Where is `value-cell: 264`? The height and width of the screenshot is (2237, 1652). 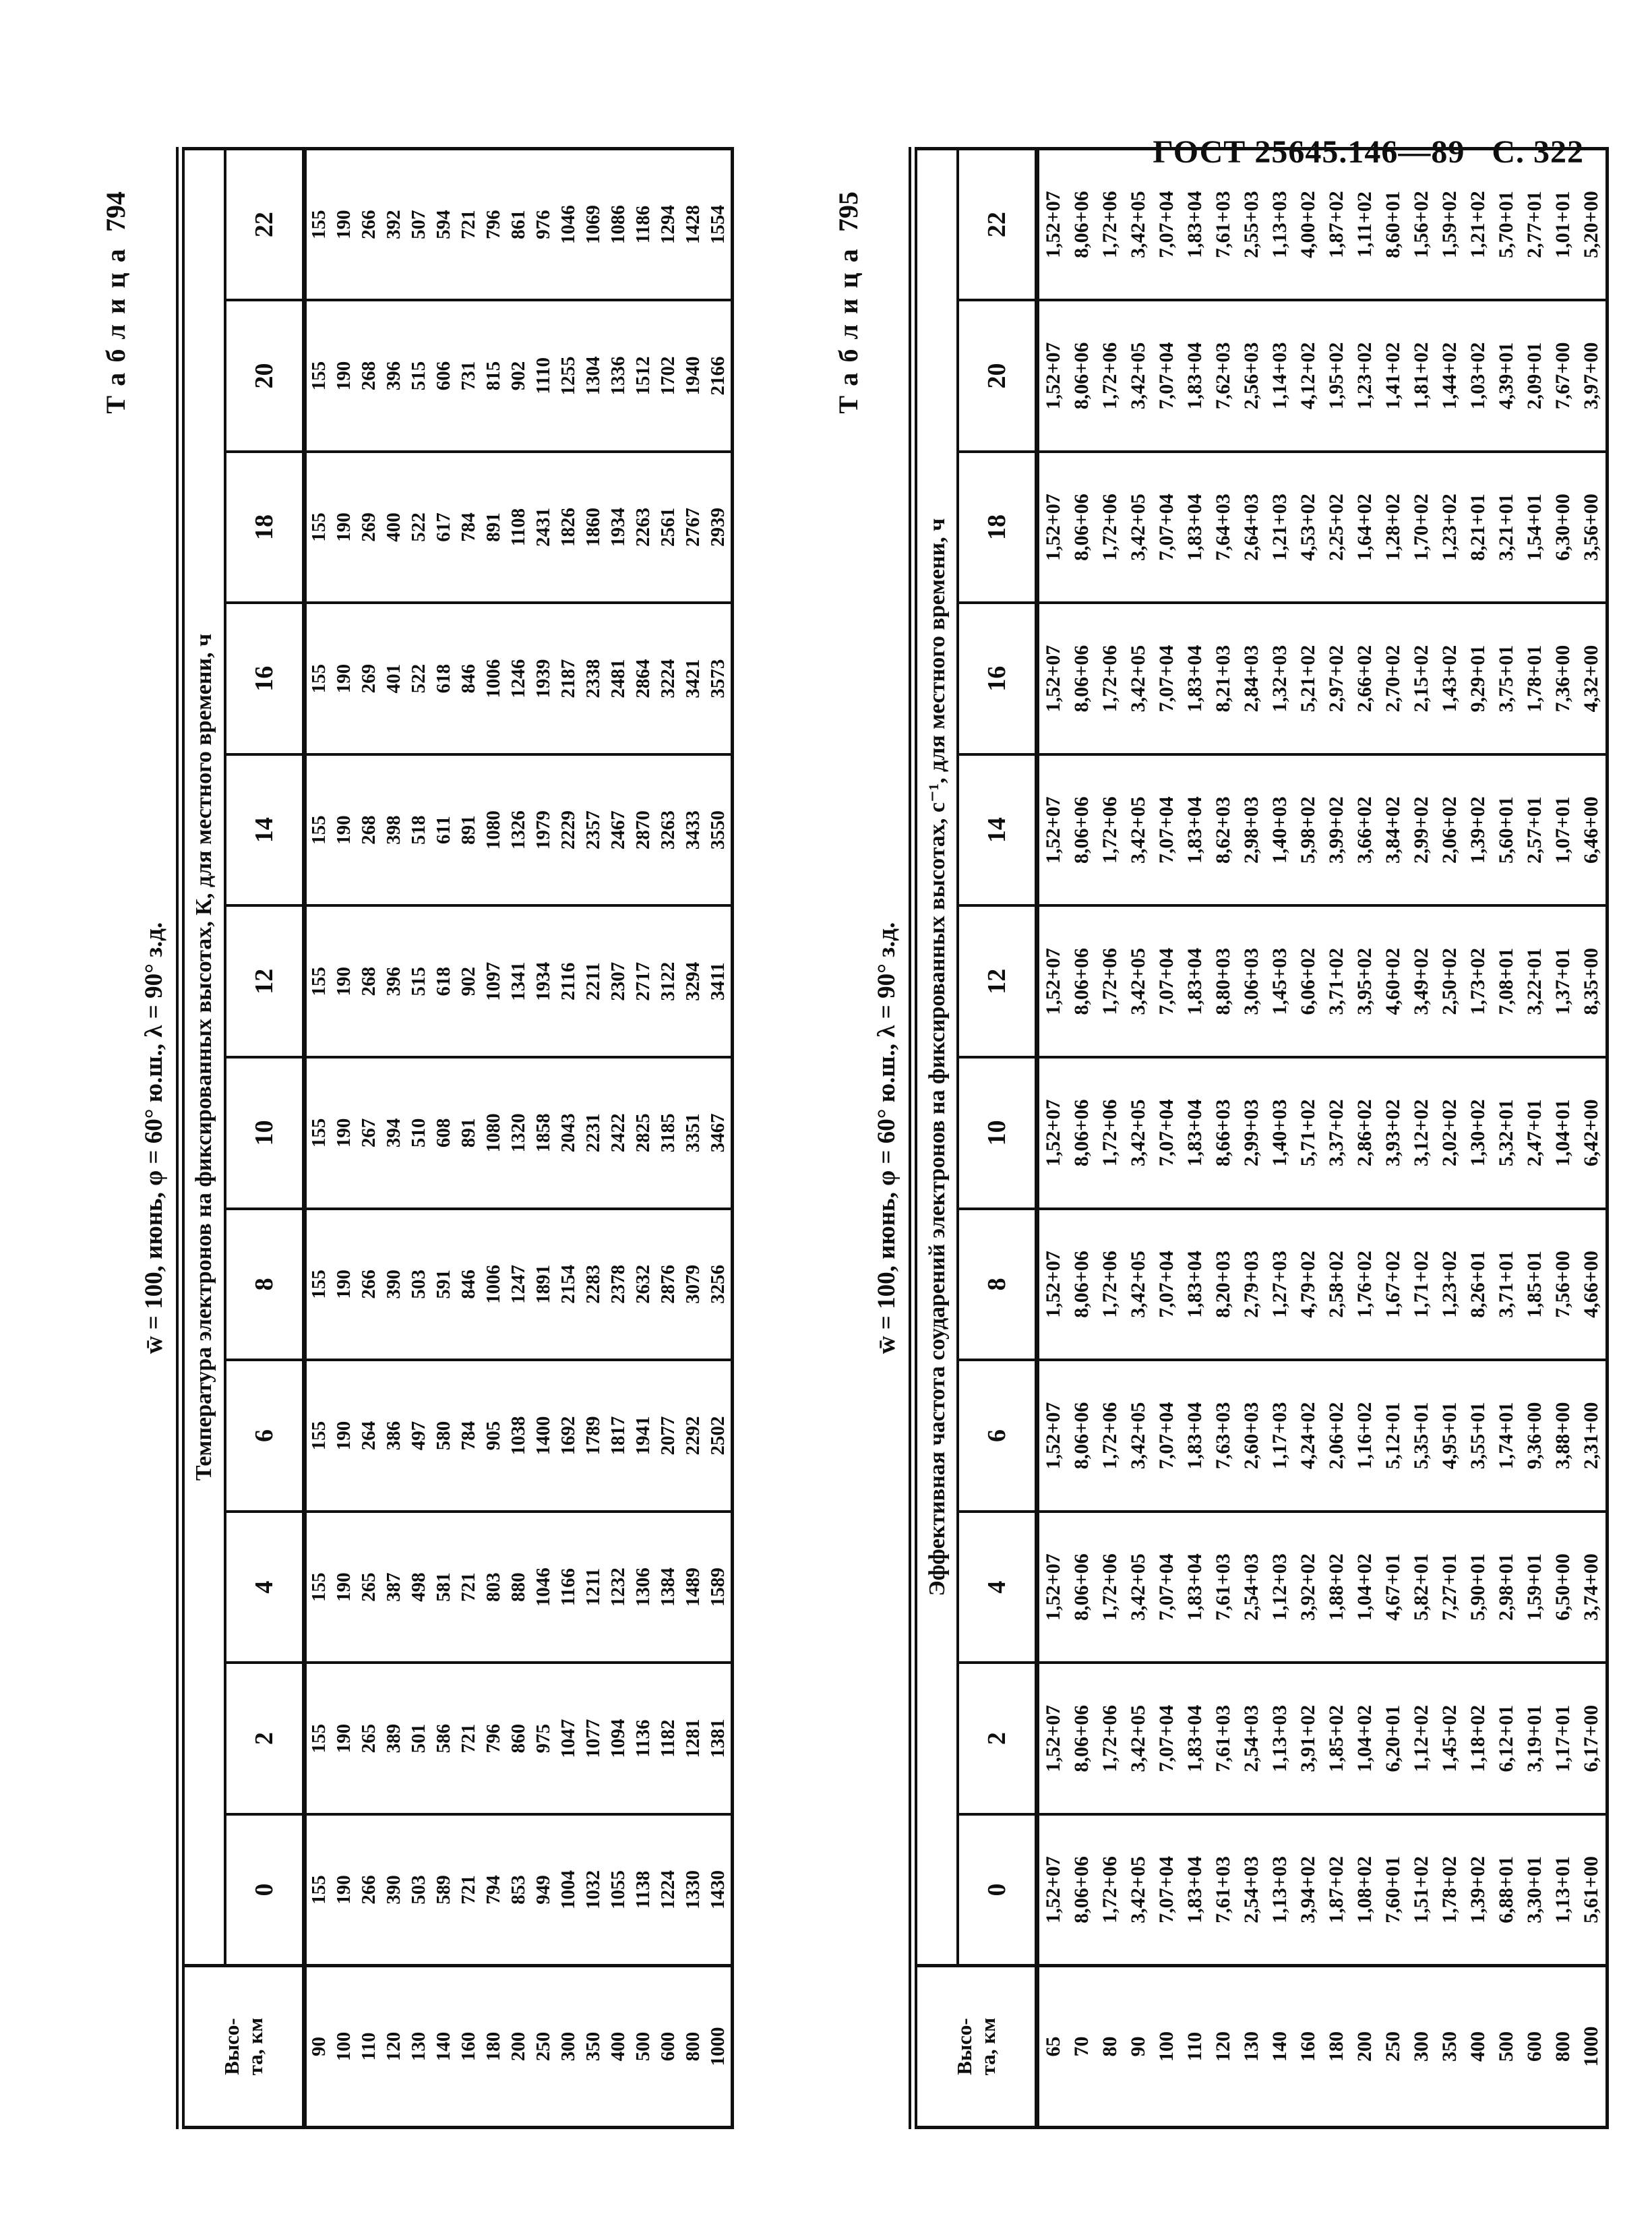
value-cell: 264 is located at coordinates (369, 1436).